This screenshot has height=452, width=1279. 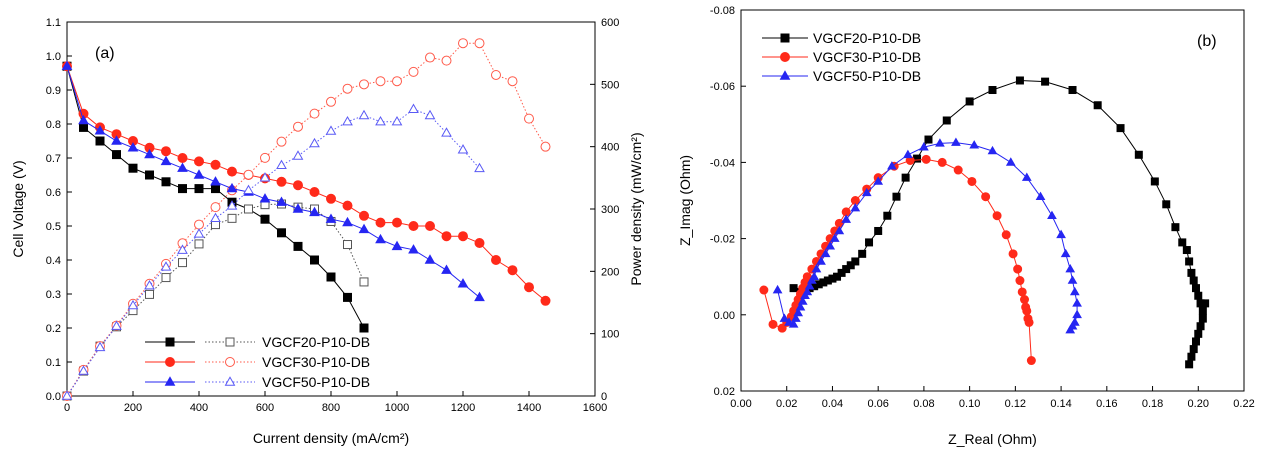 What do you see at coordinates (53, 91) in the screenshot?
I see `y-tick-label: 0.9` at bounding box center [53, 91].